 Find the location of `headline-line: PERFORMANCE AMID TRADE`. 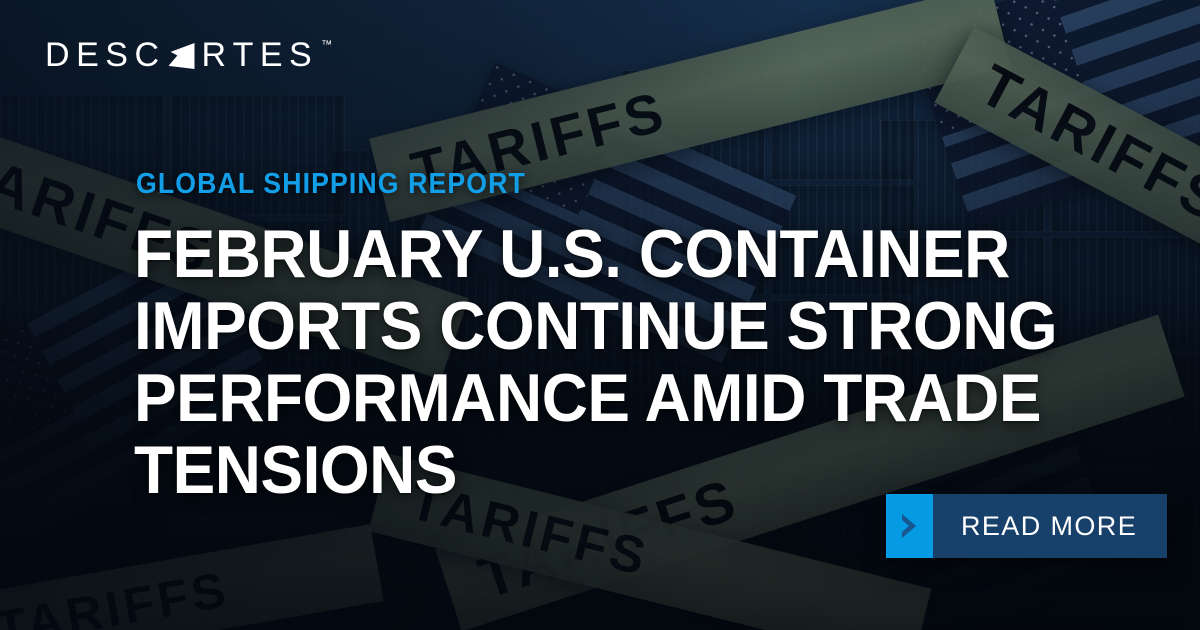

headline-line: PERFORMANCE AMID TRADE is located at coordinates (588, 398).